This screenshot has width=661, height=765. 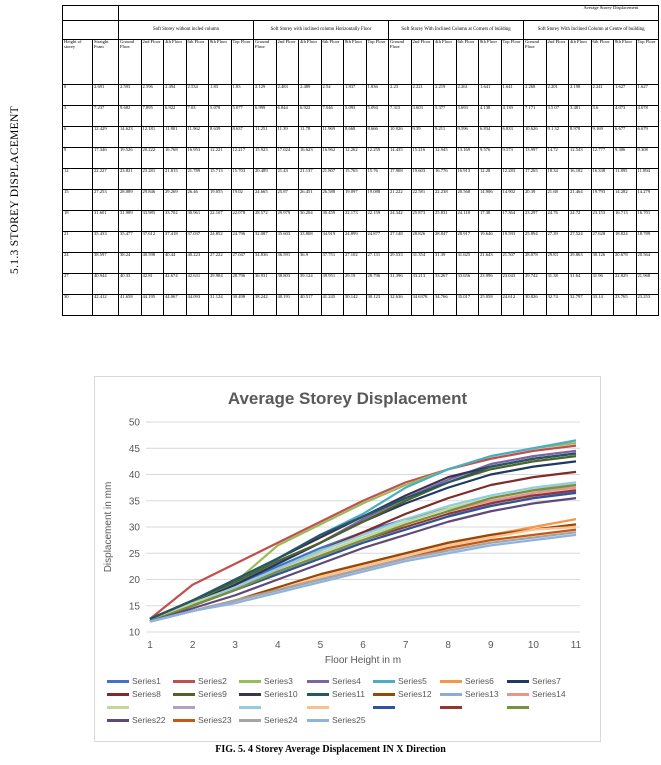 I want to click on displacement-cell: 9.576, so click(x=490, y=158).